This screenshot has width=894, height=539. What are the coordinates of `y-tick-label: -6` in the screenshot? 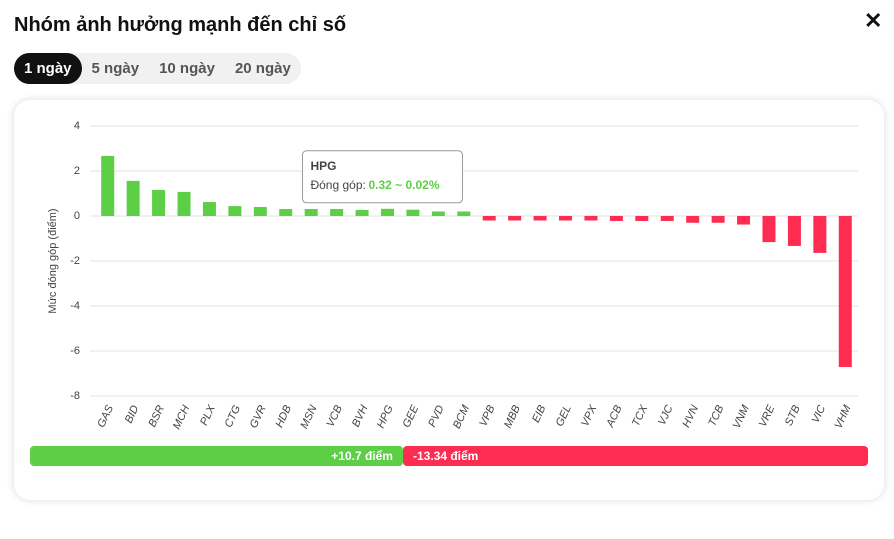 It's located at (75, 351).